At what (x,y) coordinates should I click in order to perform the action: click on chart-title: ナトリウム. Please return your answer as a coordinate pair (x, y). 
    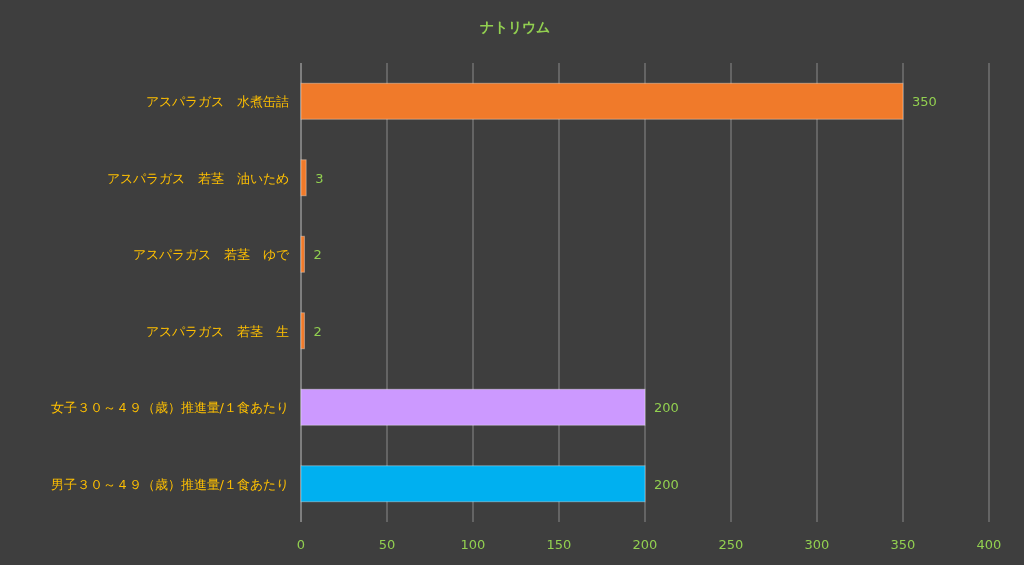
    Looking at the image, I should click on (515, 27).